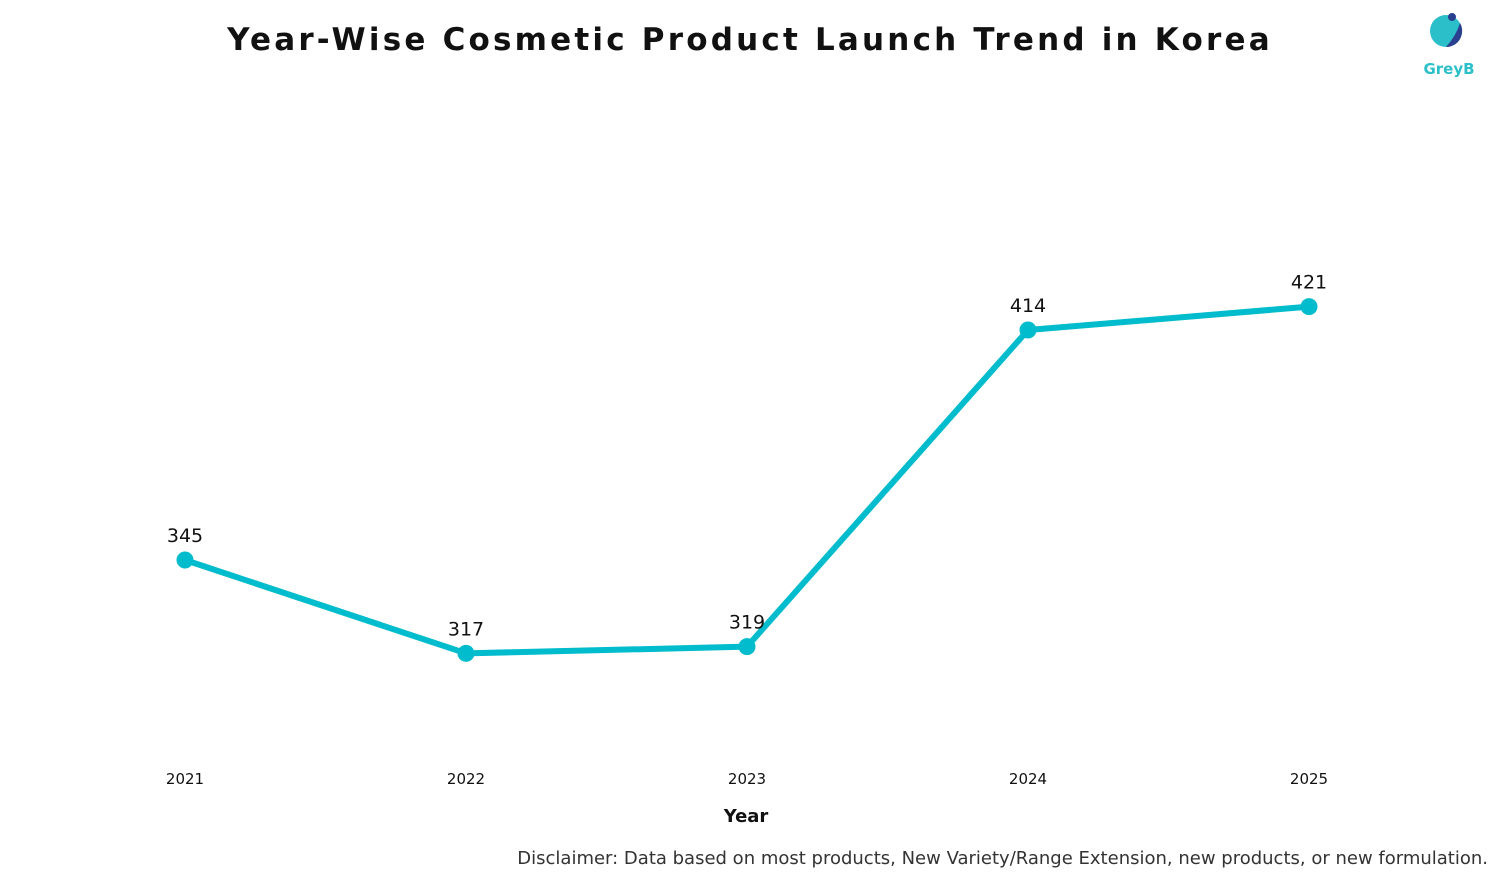  What do you see at coordinates (1028, 306) in the screenshot?
I see `data-label: 414` at bounding box center [1028, 306].